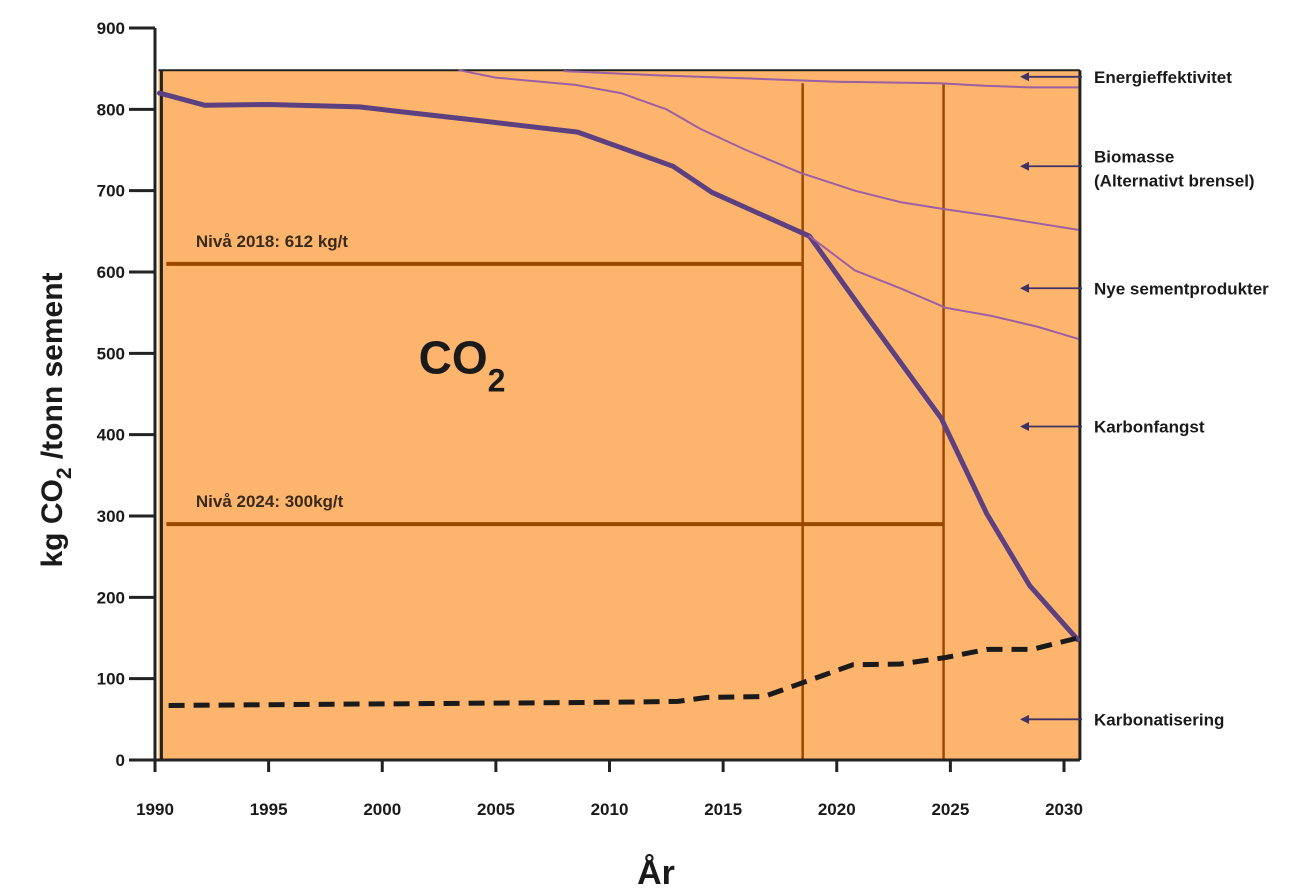 This screenshot has width=1313, height=891. I want to click on side-label: Biomasse, so click(1134, 156).